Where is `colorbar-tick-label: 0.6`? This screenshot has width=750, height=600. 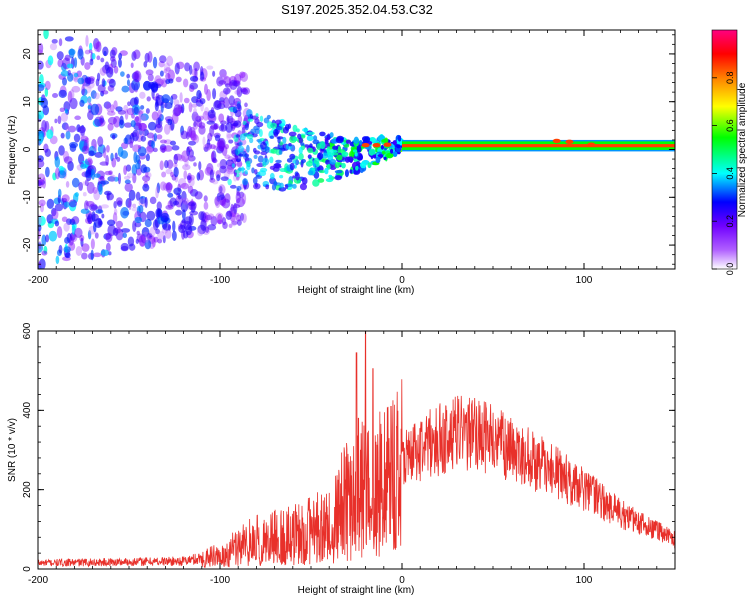 colorbar-tick-label: 0.6 is located at coordinates (730, 125).